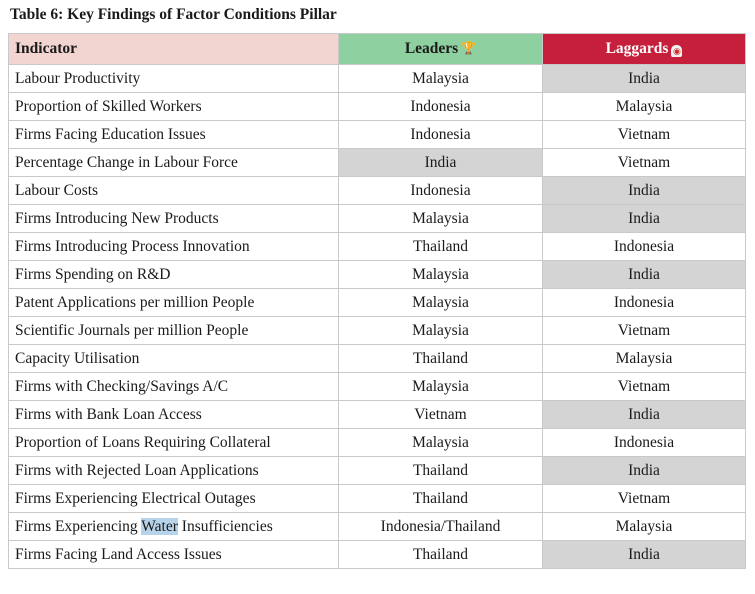 This screenshot has height=594, width=755. I want to click on indicator-cell: Capacity Utilisation, so click(173, 358).